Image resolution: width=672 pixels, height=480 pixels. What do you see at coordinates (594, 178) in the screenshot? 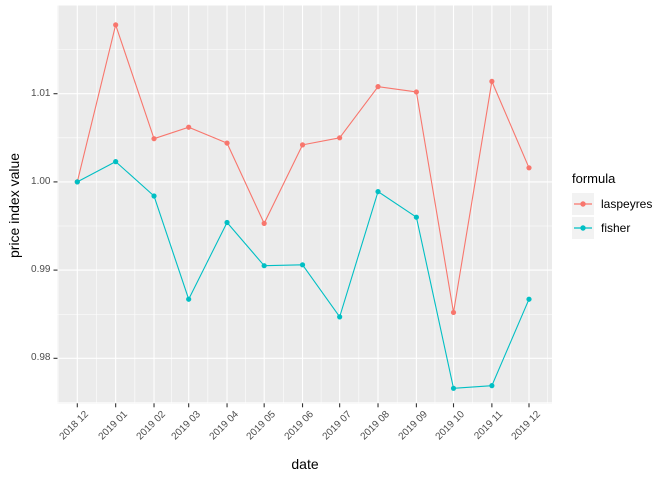
I see `legend-title: formula` at bounding box center [594, 178].